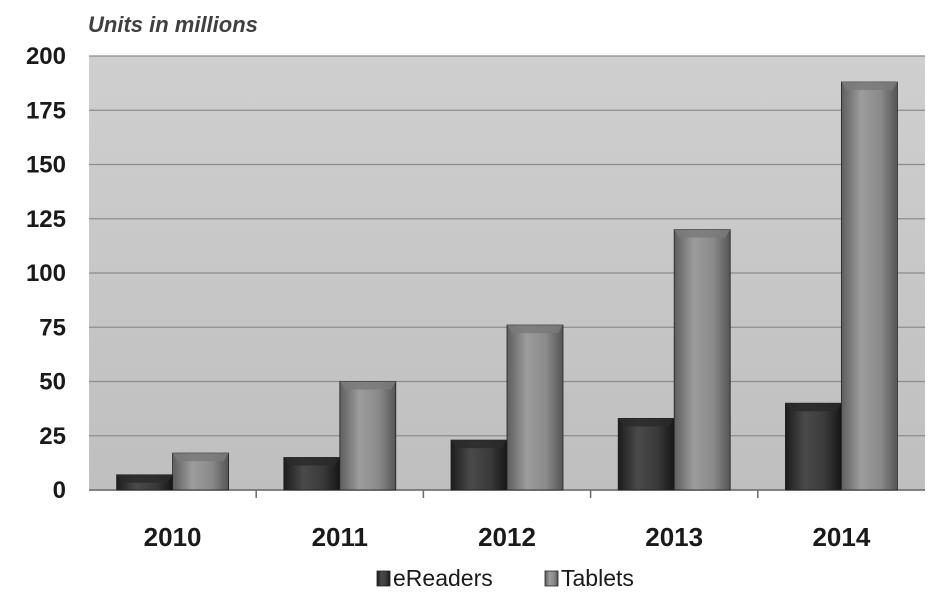 The height and width of the screenshot is (599, 932). What do you see at coordinates (702, 360) in the screenshot?
I see `bar-tablets-2013` at bounding box center [702, 360].